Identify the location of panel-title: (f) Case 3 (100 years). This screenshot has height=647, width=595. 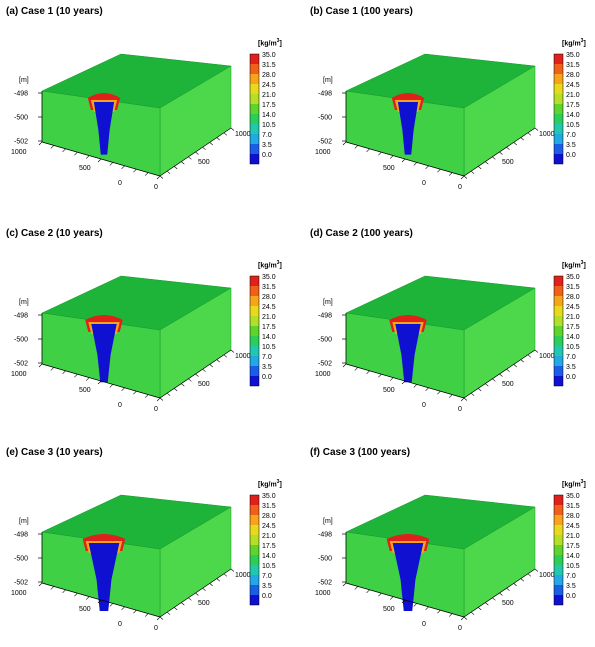
(360, 452).